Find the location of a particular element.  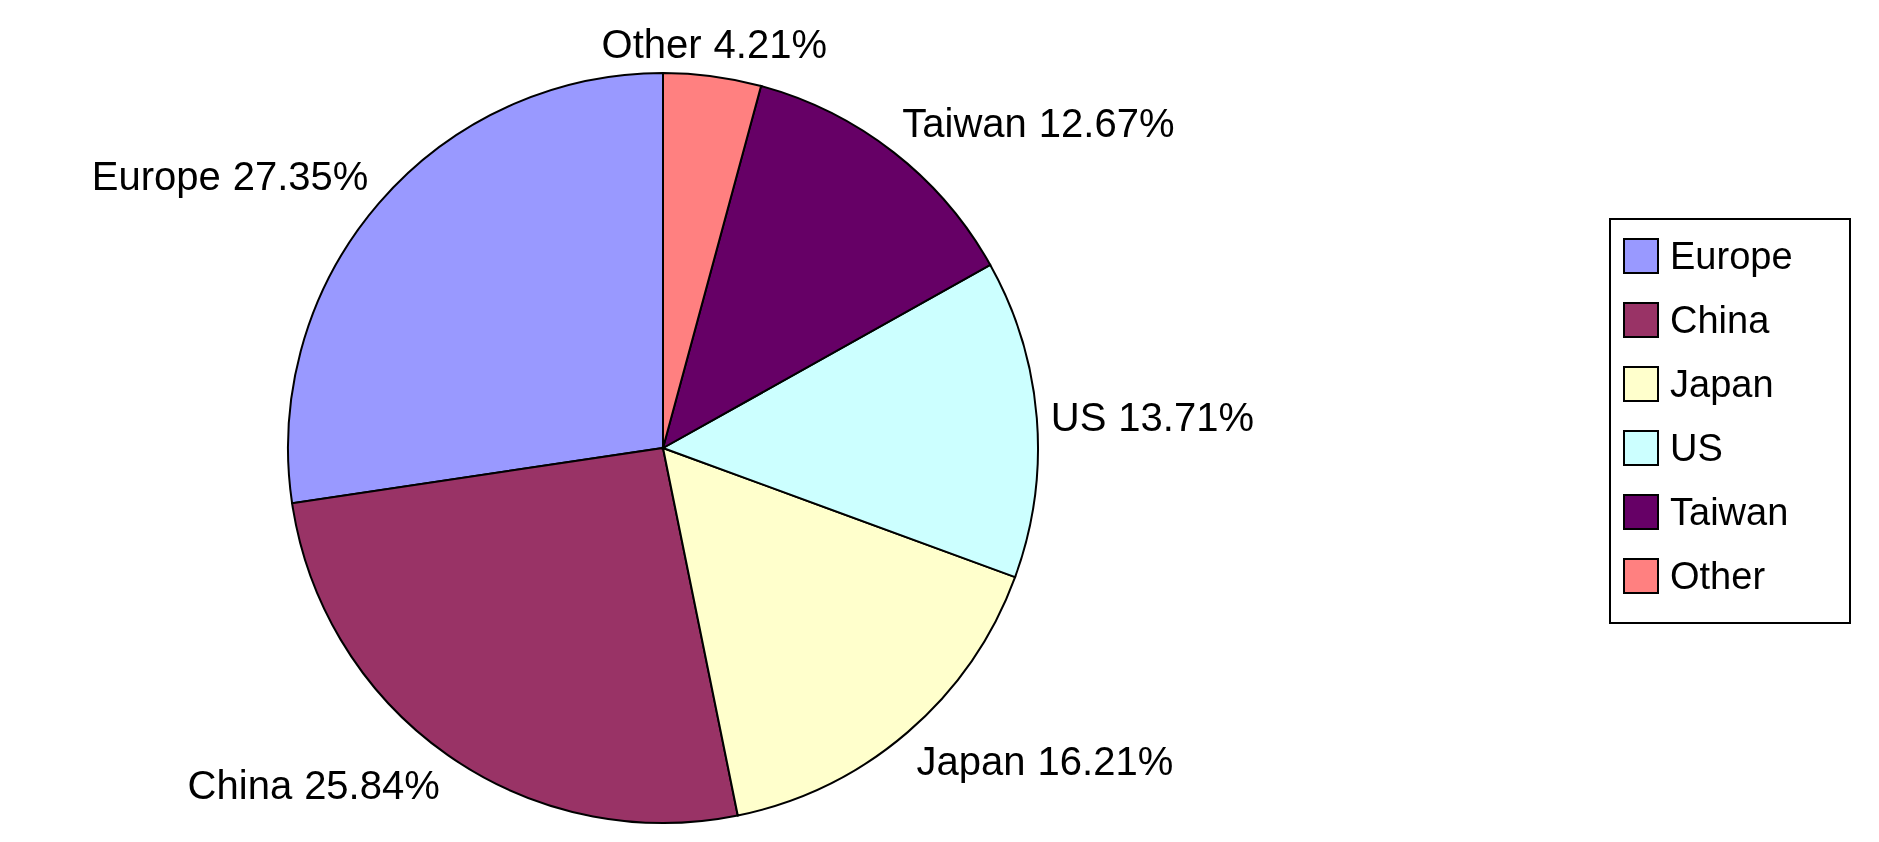

slice-label: Other is located at coordinates (651, 44).